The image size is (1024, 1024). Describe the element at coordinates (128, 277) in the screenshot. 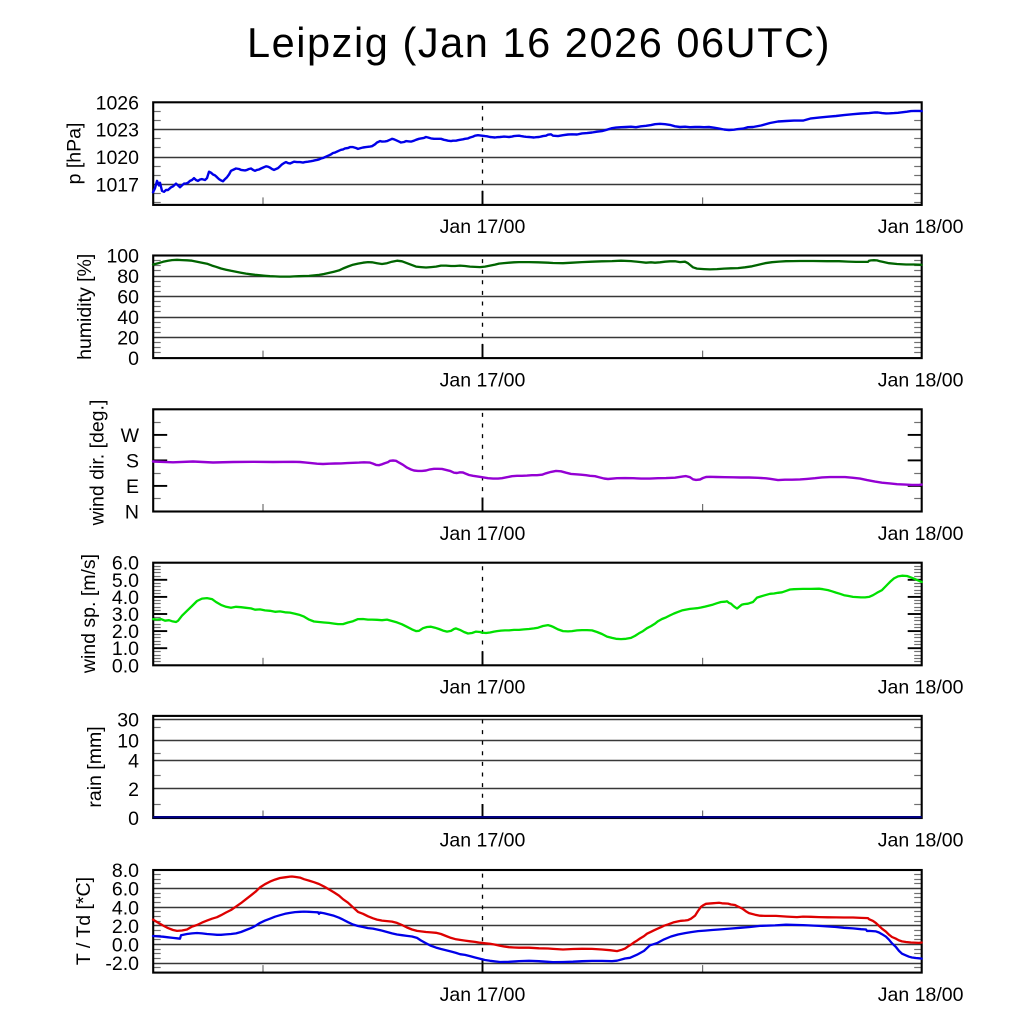

I see `svg-text: 80` at that location.